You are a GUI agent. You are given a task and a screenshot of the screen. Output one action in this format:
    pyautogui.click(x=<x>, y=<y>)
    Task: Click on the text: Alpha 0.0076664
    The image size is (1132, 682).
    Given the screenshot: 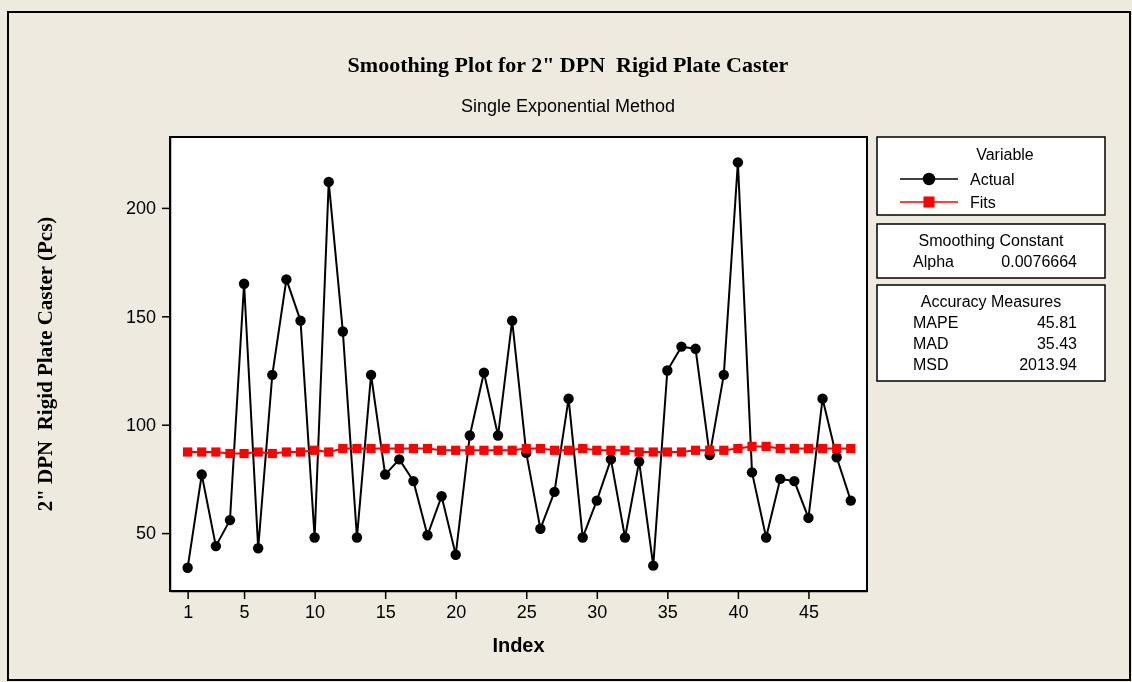 What is the action you would take?
    pyautogui.click(x=995, y=261)
    